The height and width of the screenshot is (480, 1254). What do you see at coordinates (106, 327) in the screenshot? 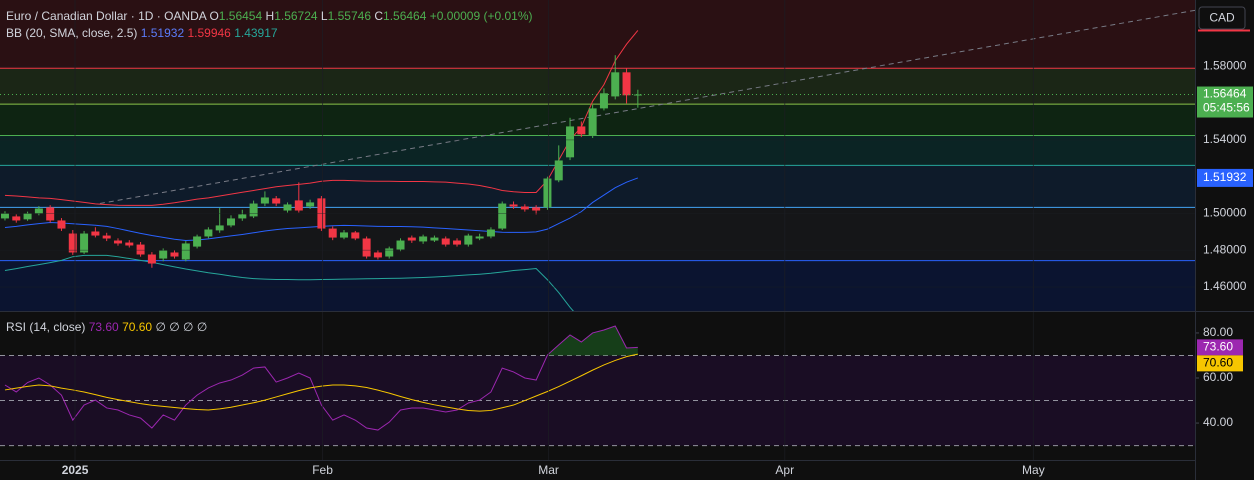
I see `rsi-legend: RSI (14, close) 73.60 70.60 ∅ ∅ ∅ ∅` at bounding box center [106, 327].